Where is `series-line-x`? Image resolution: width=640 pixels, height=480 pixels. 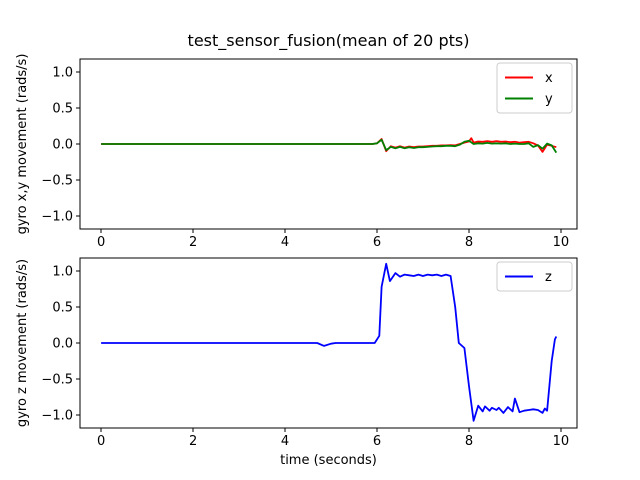 series-line-x is located at coordinates (329, 145).